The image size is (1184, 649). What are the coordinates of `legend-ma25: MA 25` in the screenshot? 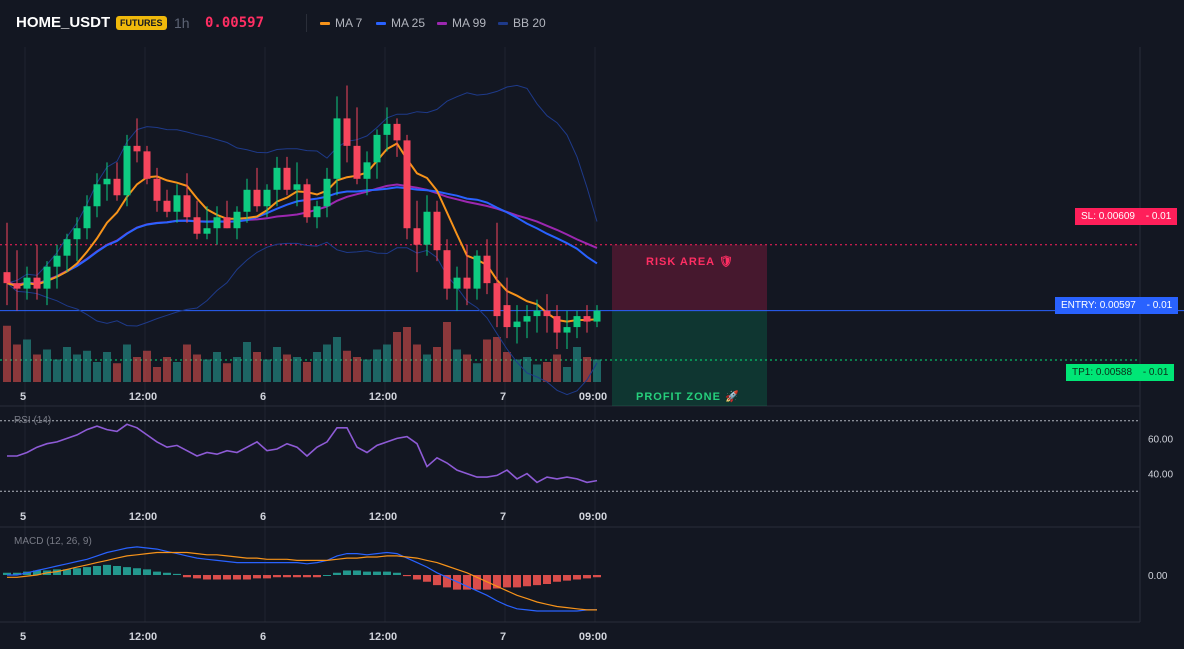 It's located at (400, 23).